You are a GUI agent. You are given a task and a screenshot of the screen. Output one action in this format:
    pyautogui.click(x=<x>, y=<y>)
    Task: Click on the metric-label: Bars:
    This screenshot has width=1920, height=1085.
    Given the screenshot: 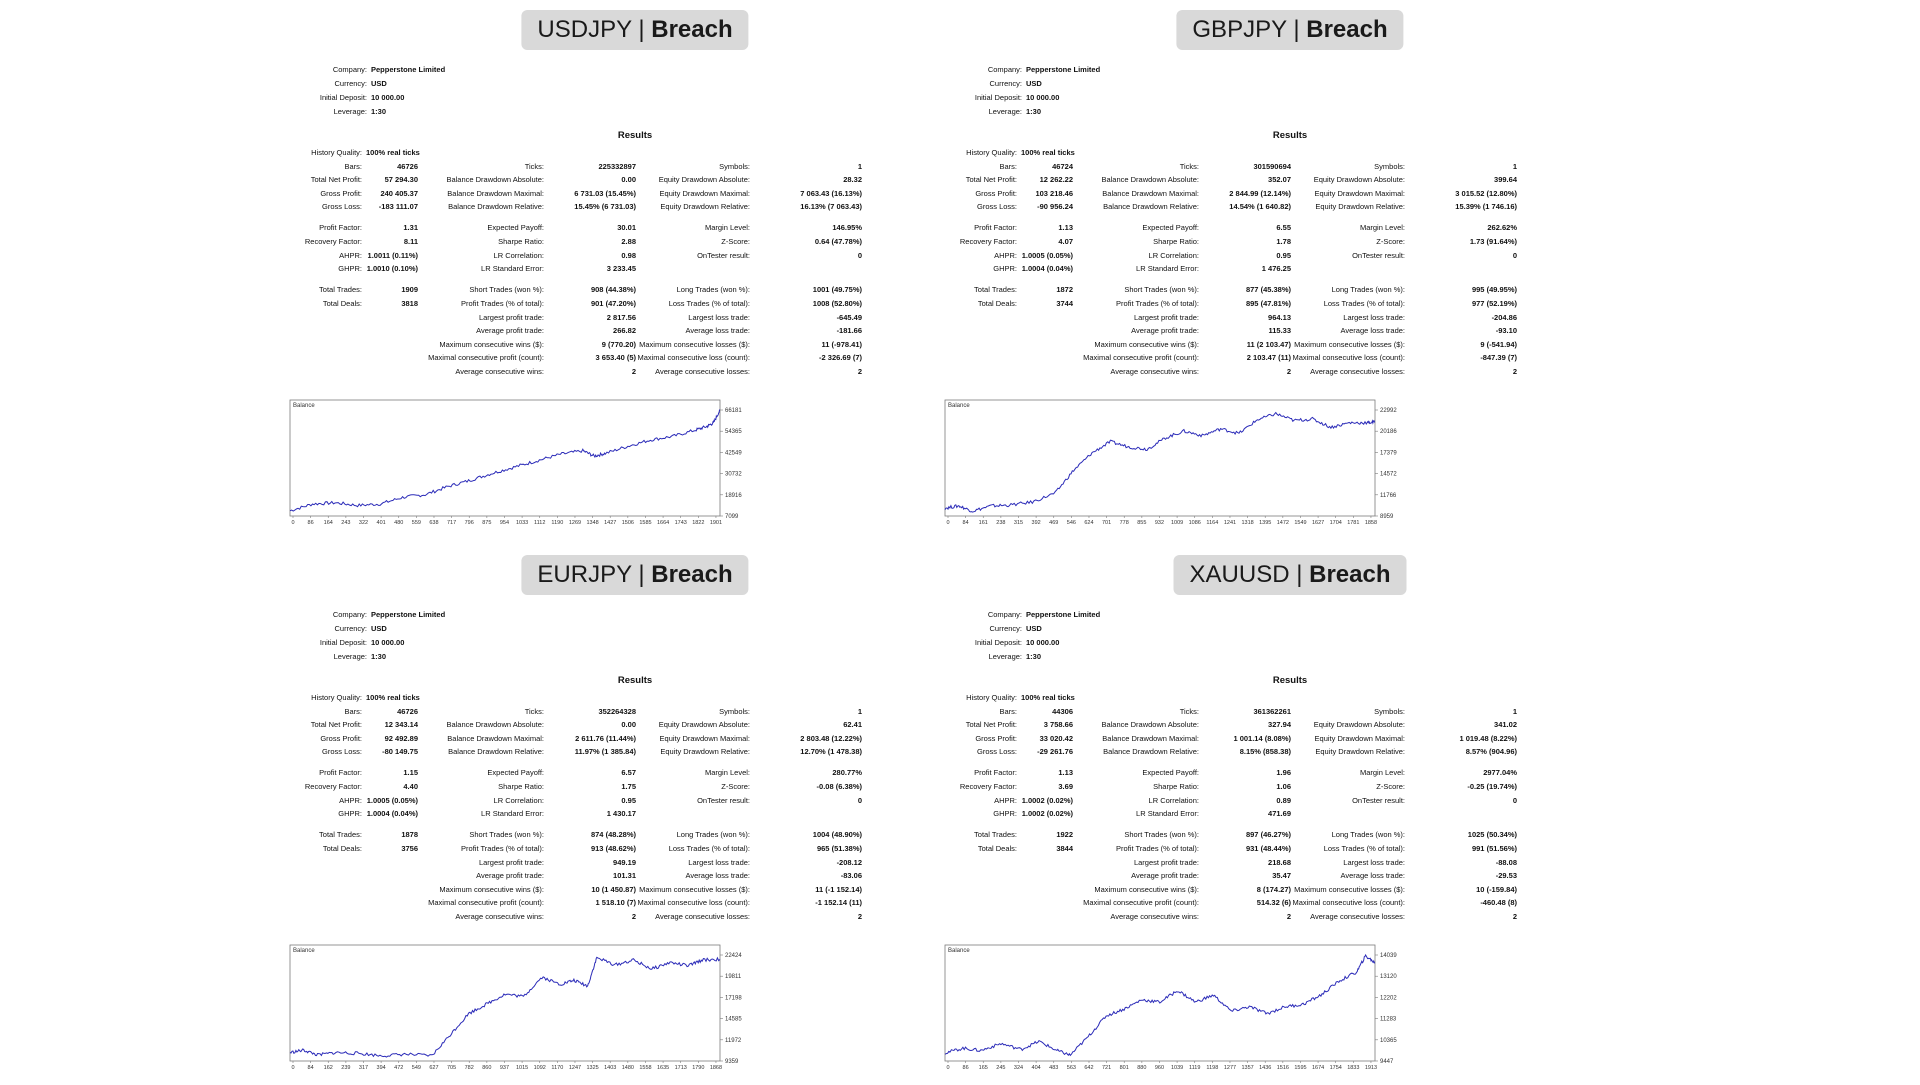 What is the action you would take?
    pyautogui.click(x=1008, y=166)
    